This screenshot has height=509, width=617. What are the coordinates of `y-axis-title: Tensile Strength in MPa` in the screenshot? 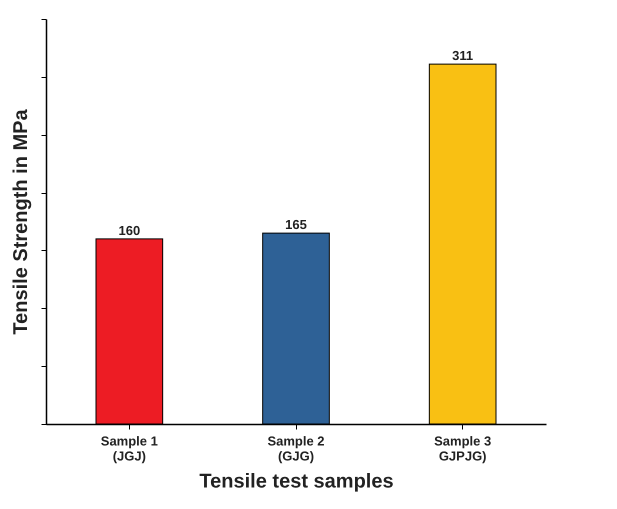 It's located at (21, 221).